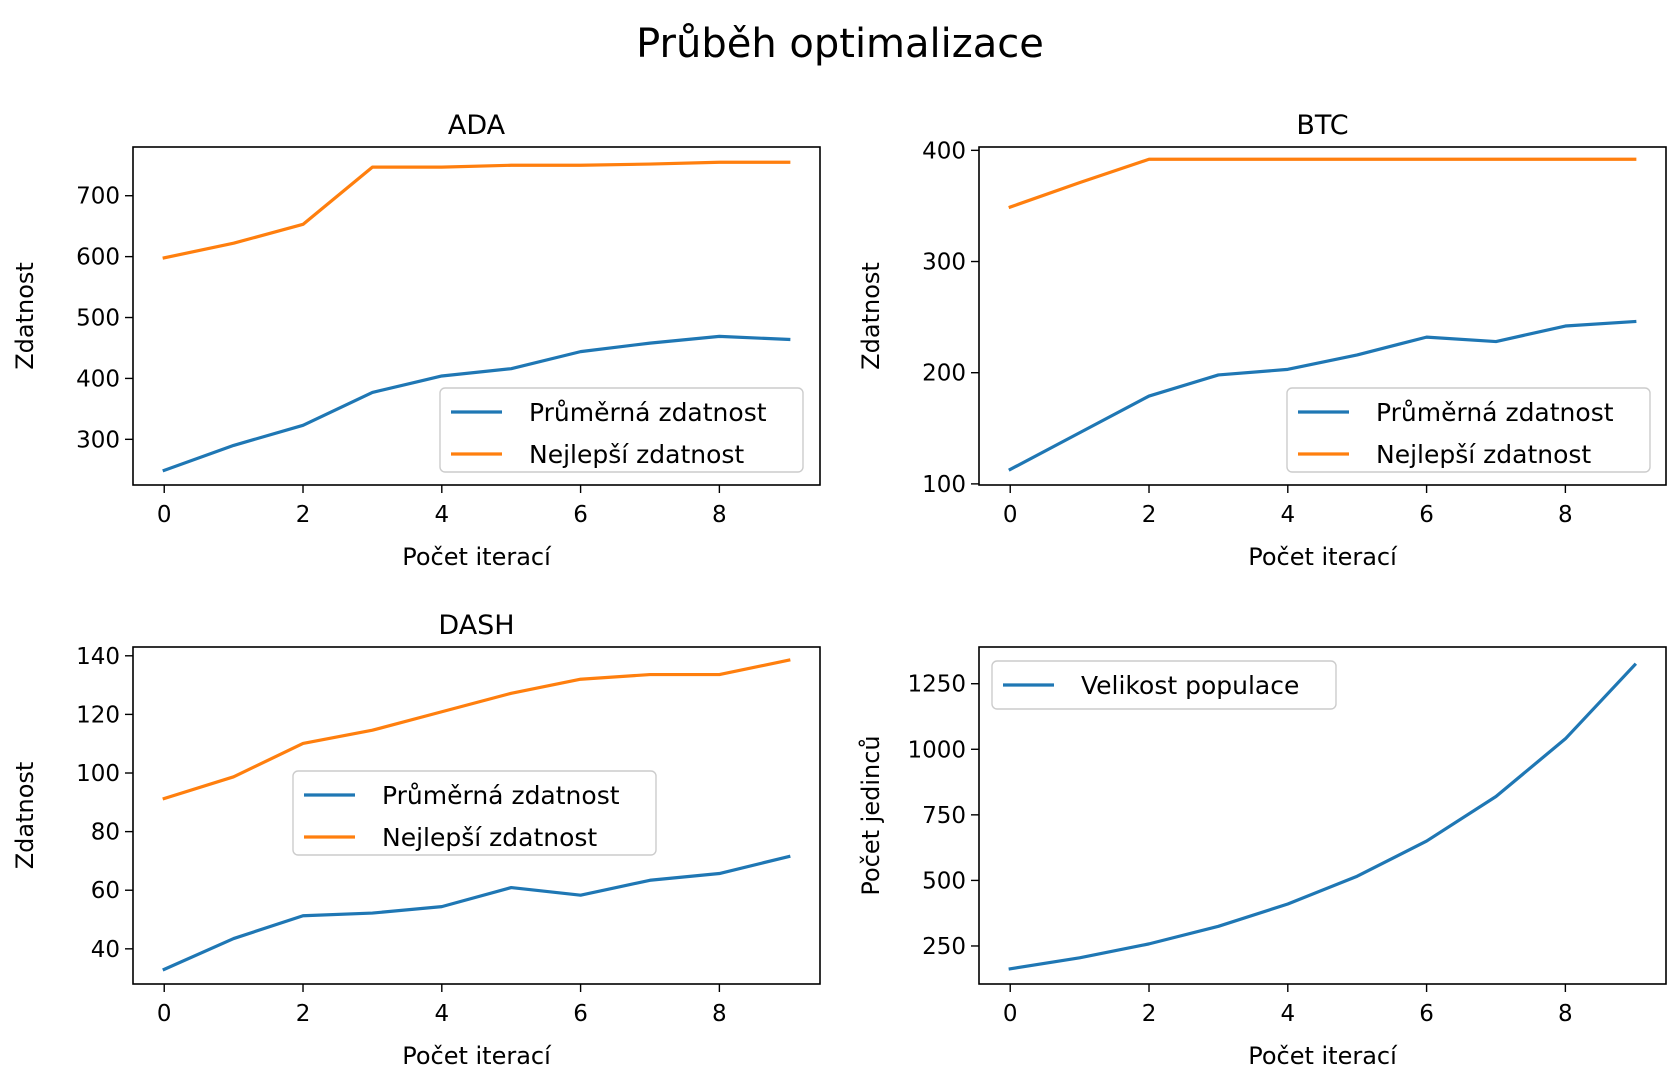 The image size is (1680, 1087). Describe the element at coordinates (1149, 1014) in the screenshot. I see `population-x-tick-label: 2` at that location.